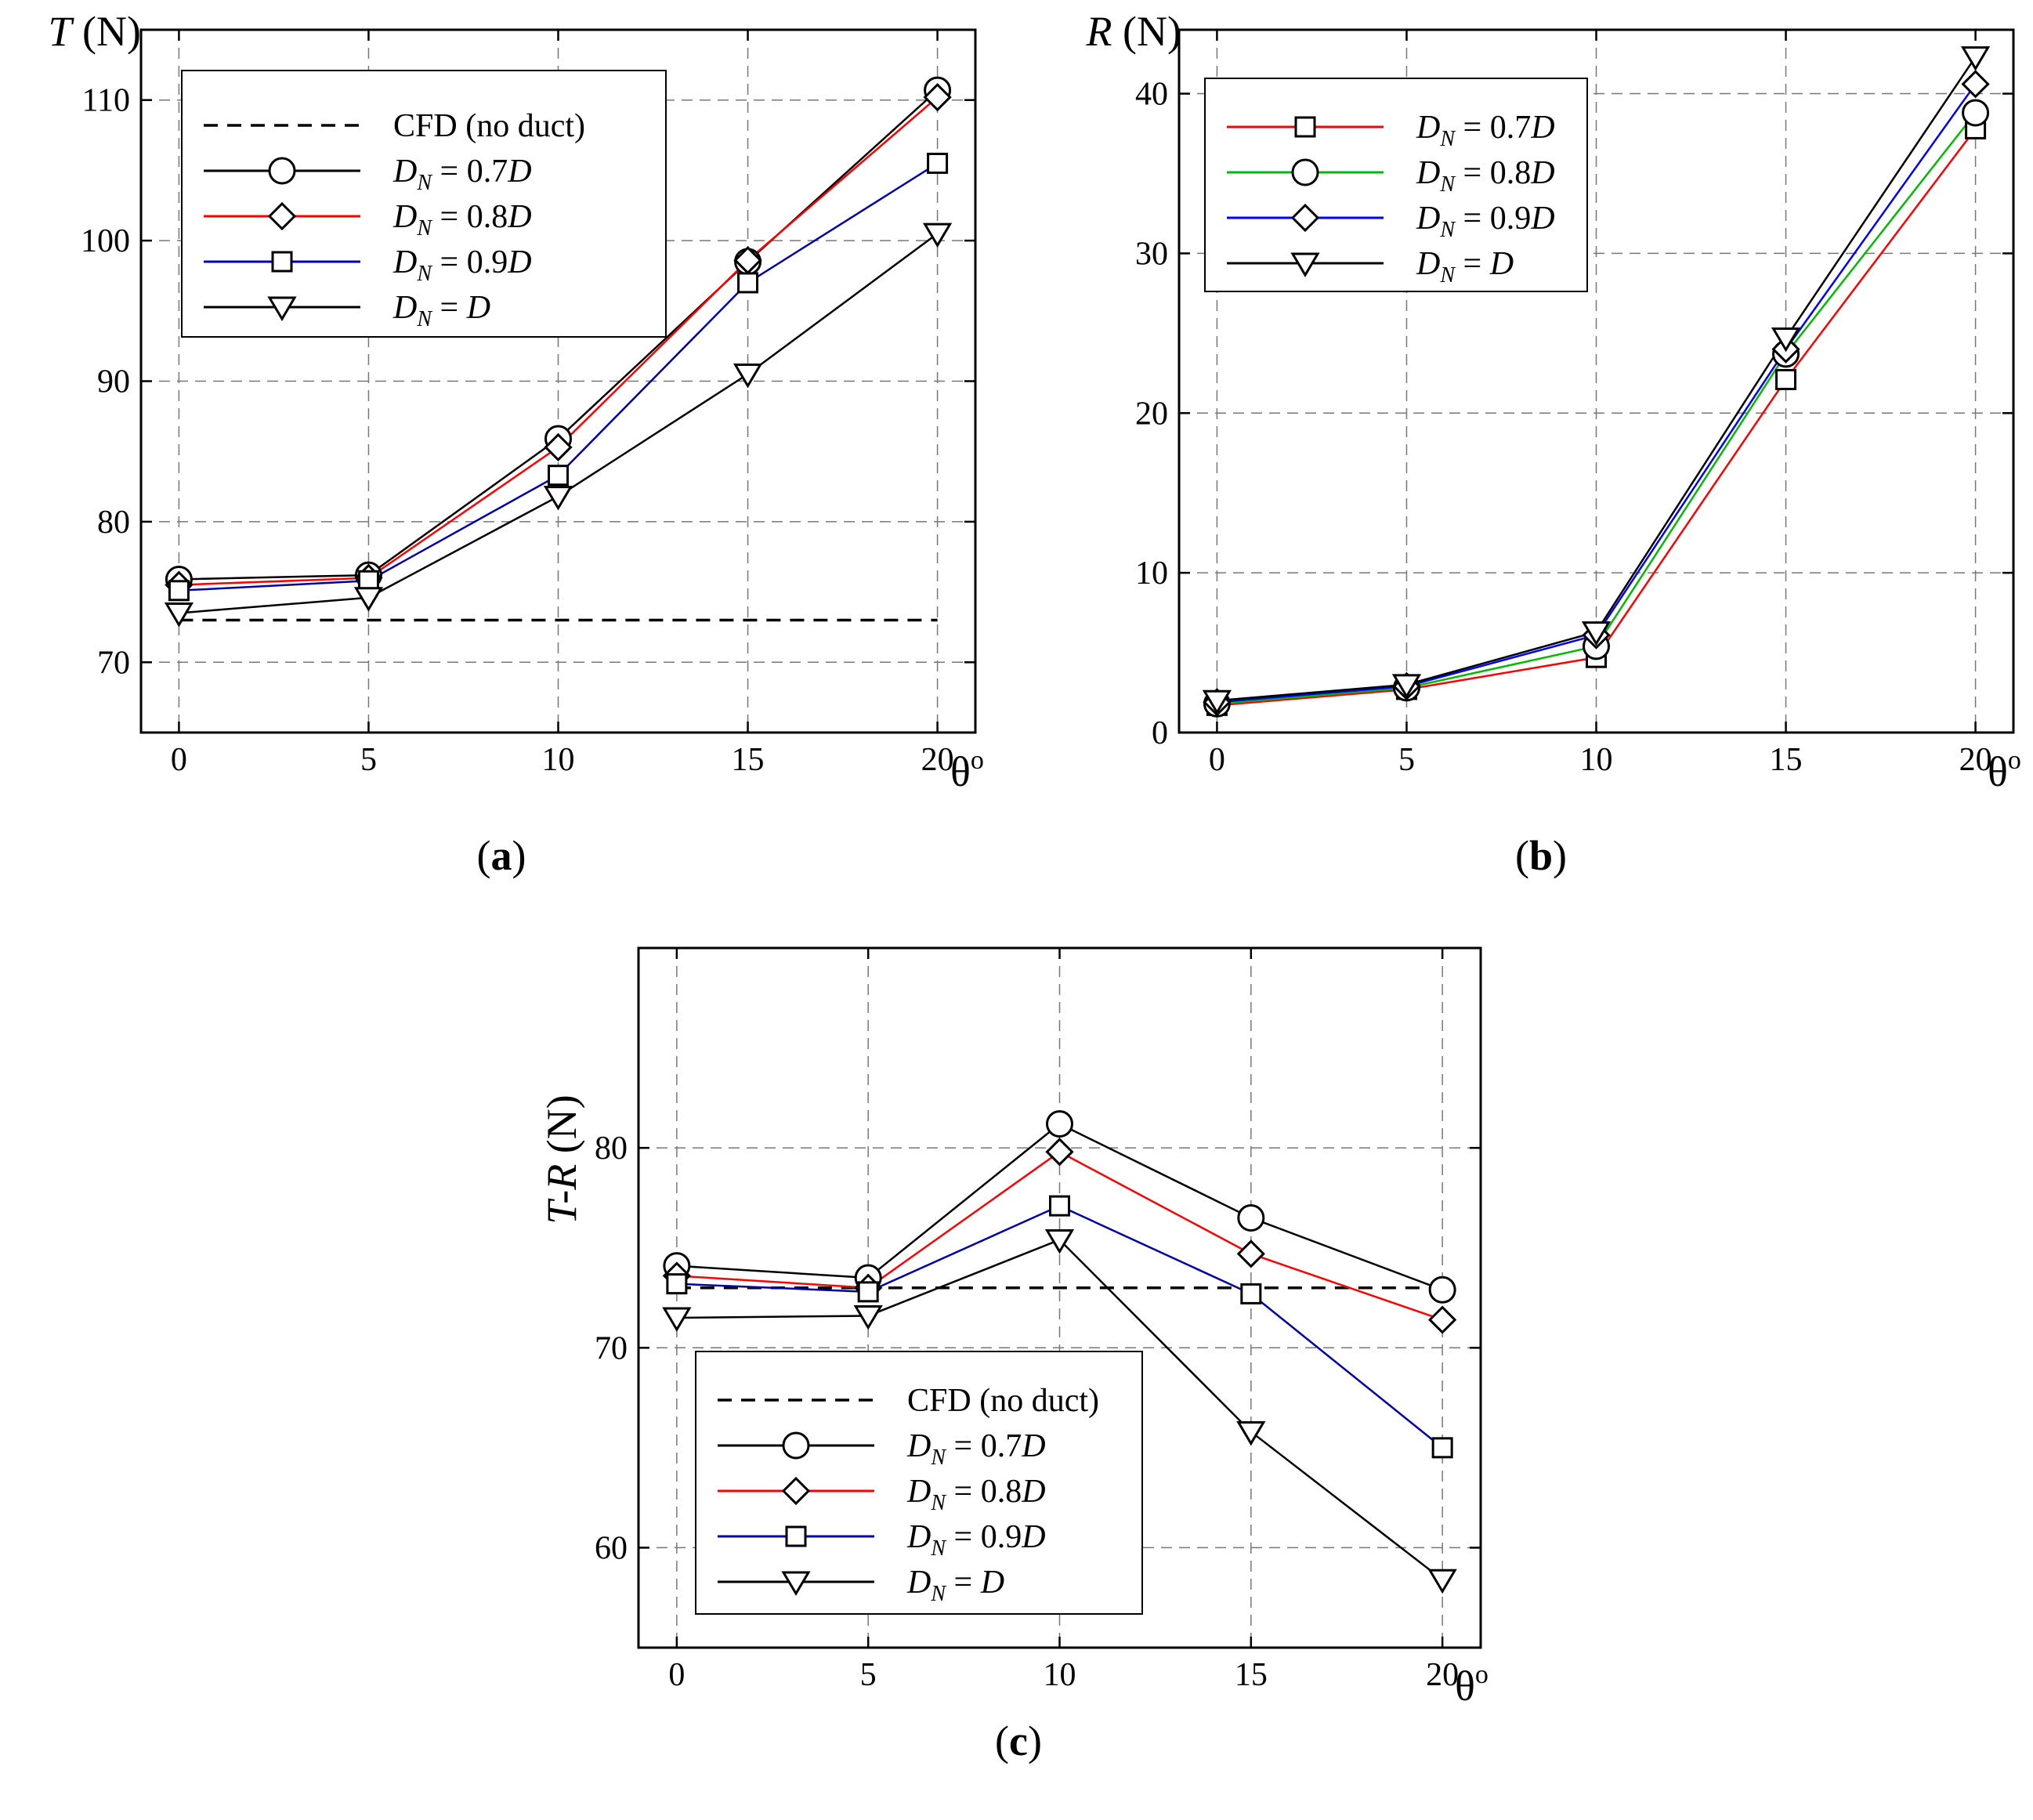 Image resolution: width=2033 pixels, height=1820 pixels. What do you see at coordinates (61, 31) in the screenshot?
I see `y-axis-label-var: T` at bounding box center [61, 31].